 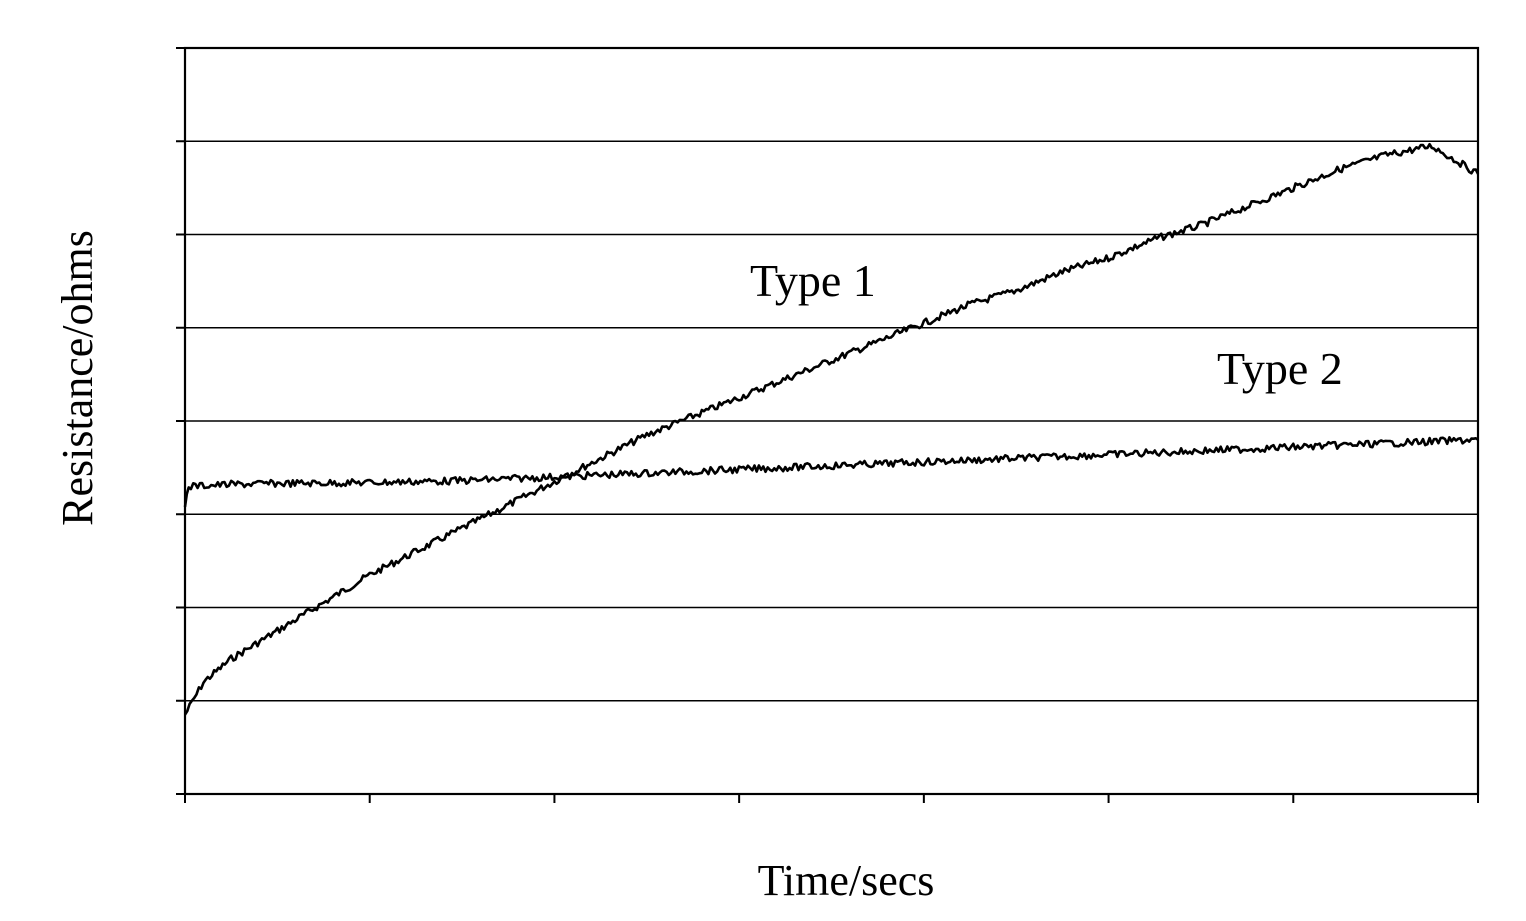 What do you see at coordinates (77, 378) in the screenshot?
I see `y-axis-title: Resistance/ohms` at bounding box center [77, 378].